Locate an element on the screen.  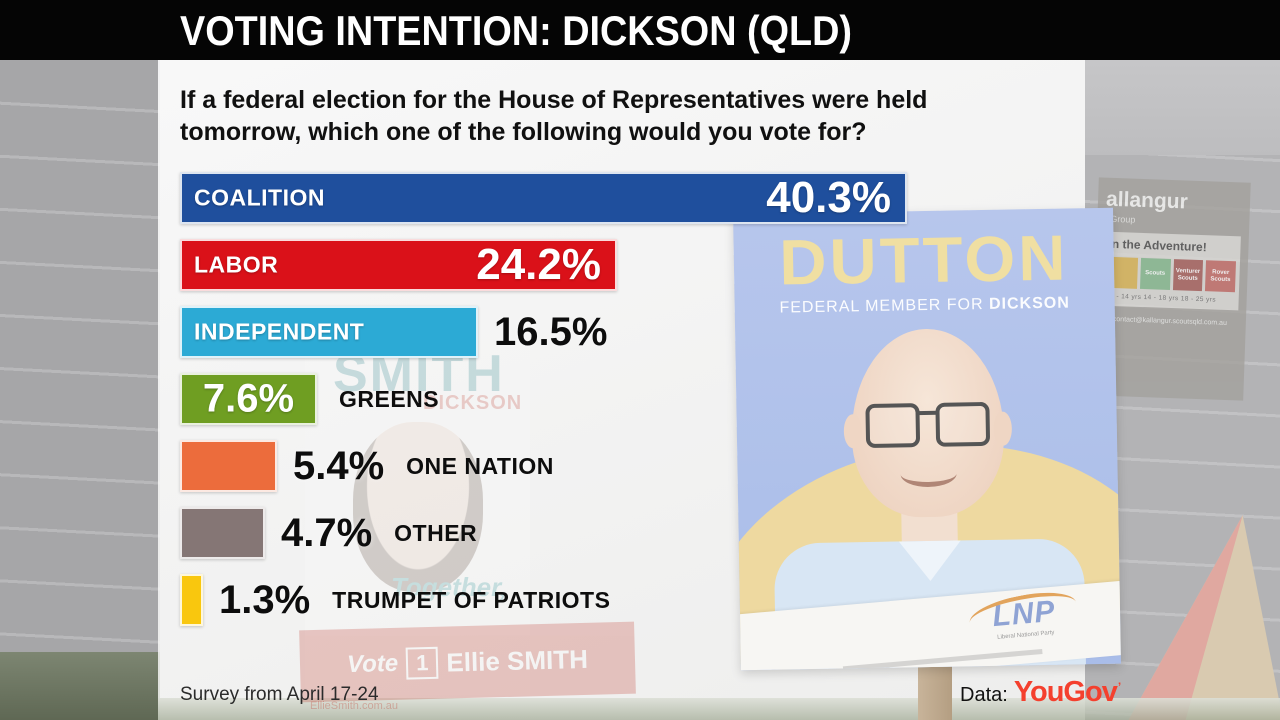
yougov-logo: YouGov is located at coordinates (1065, 692).